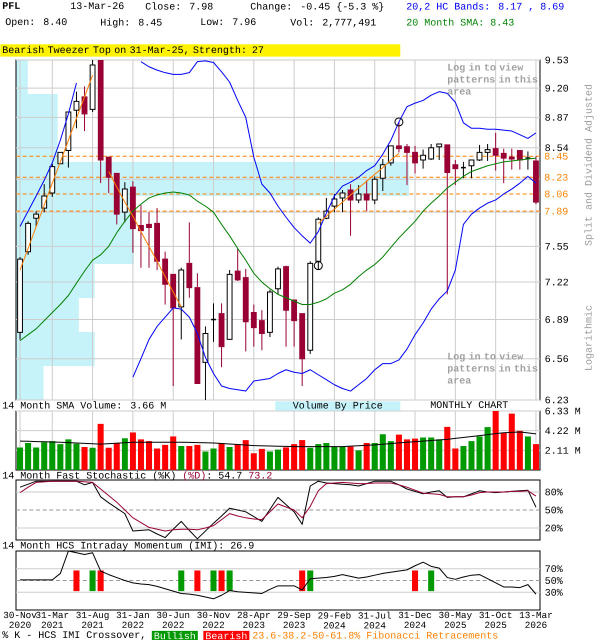  Describe the element at coordinates (260, 475) in the screenshot. I see `text: 73.2` at that location.